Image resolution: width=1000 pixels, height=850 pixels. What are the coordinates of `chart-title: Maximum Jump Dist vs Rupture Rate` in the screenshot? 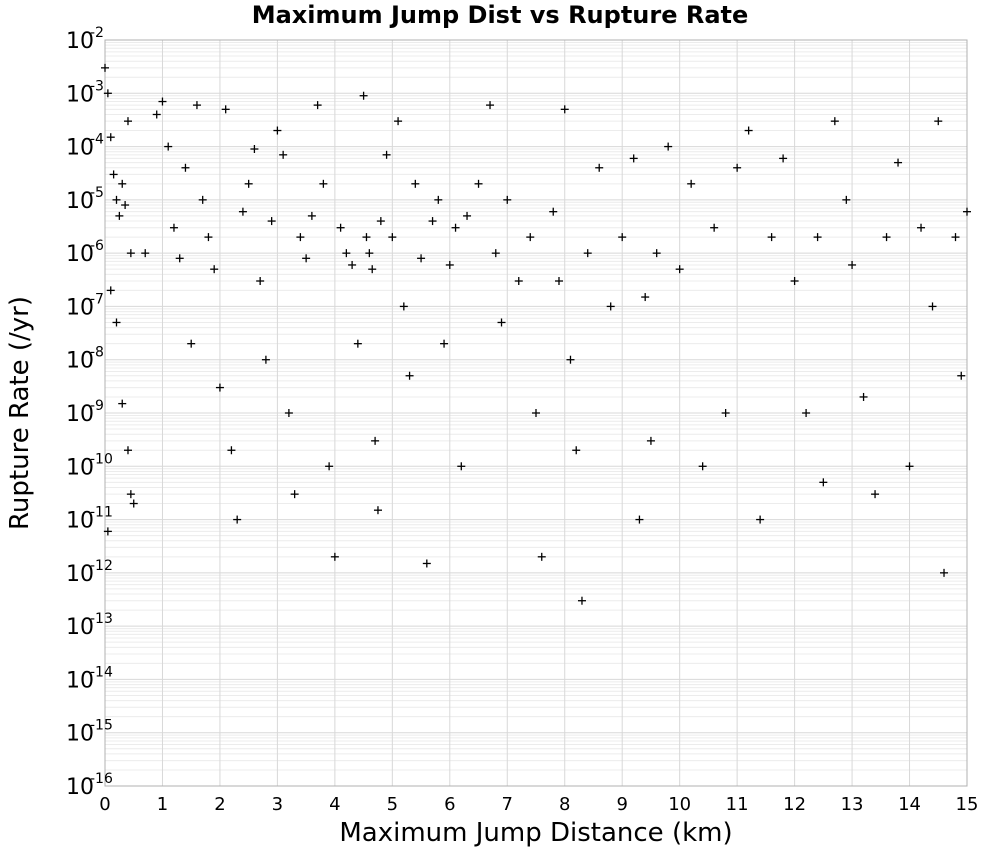 It's located at (500, 15).